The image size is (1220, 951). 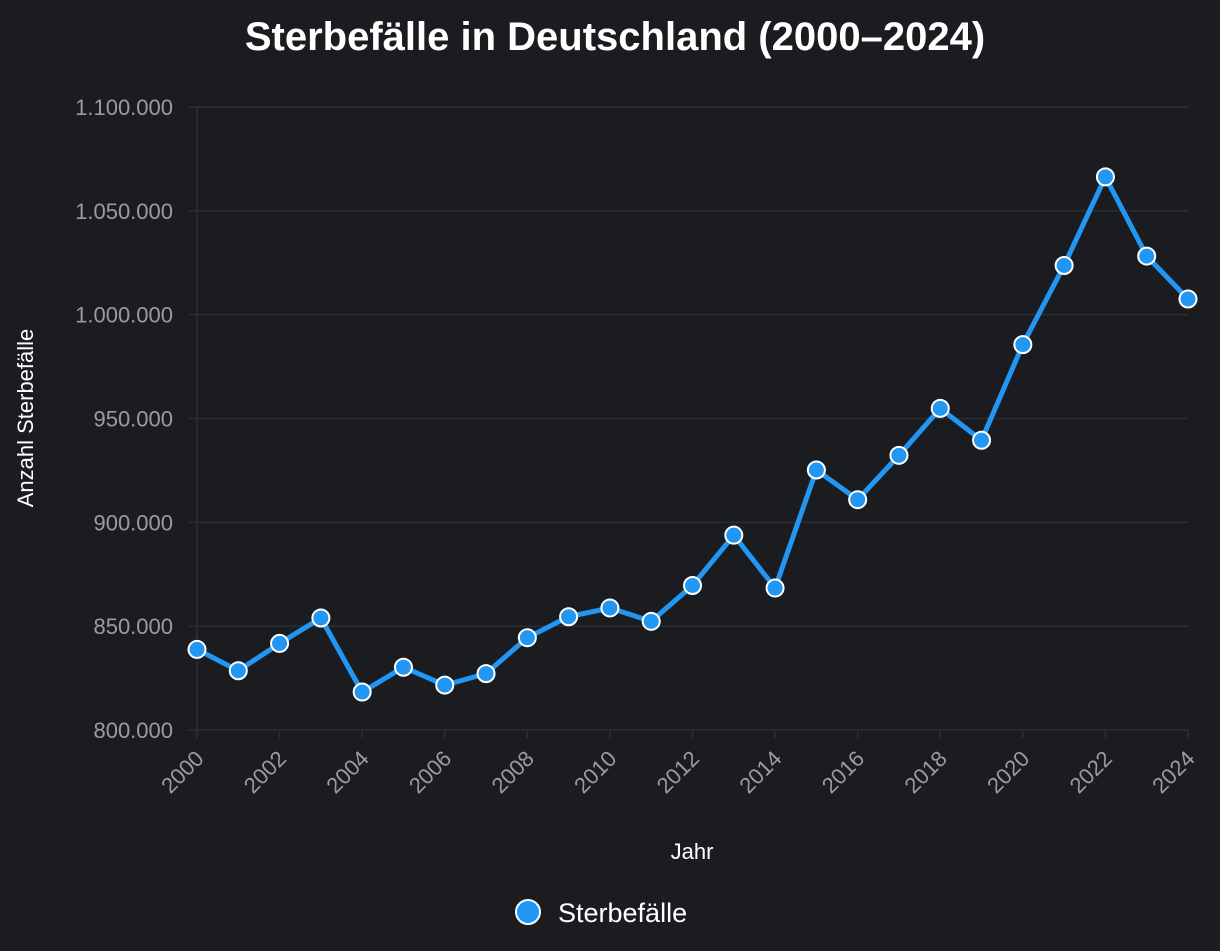 What do you see at coordinates (133, 419) in the screenshot?
I see `y-tick-label: 950.000` at bounding box center [133, 419].